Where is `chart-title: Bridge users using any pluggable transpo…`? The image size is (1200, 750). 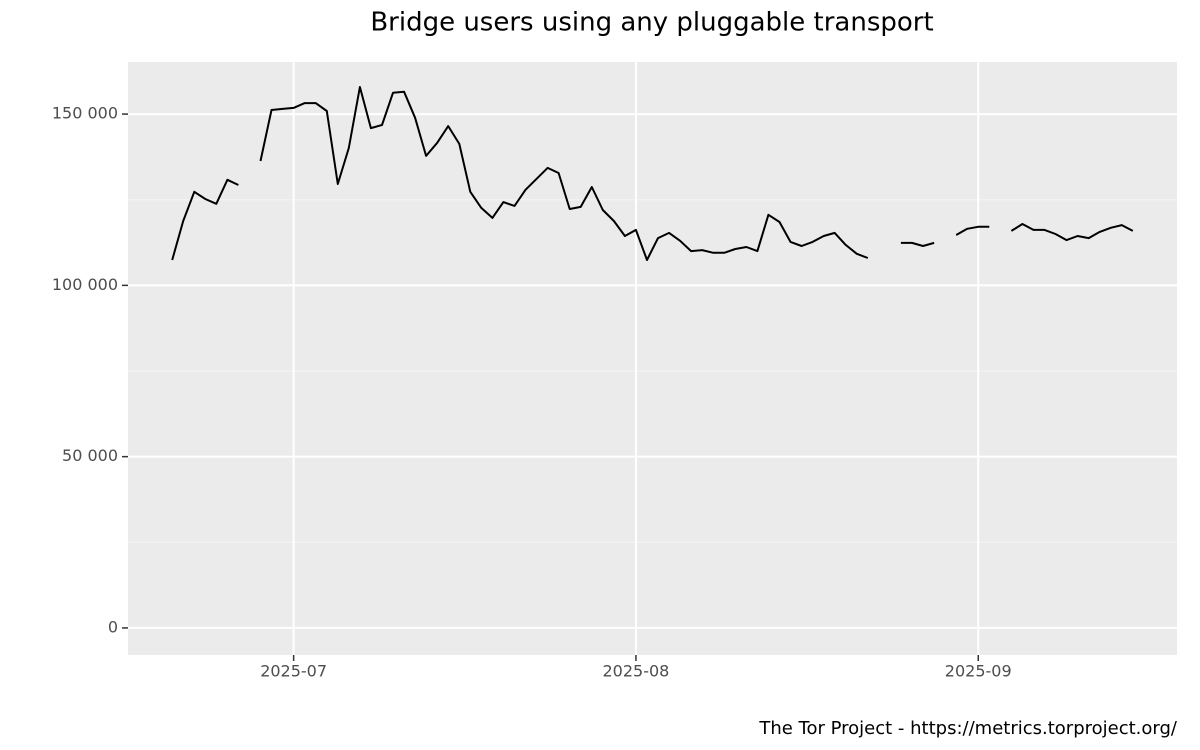 chart-title: Bridge users using any pluggable transpo… is located at coordinates (651, 23).